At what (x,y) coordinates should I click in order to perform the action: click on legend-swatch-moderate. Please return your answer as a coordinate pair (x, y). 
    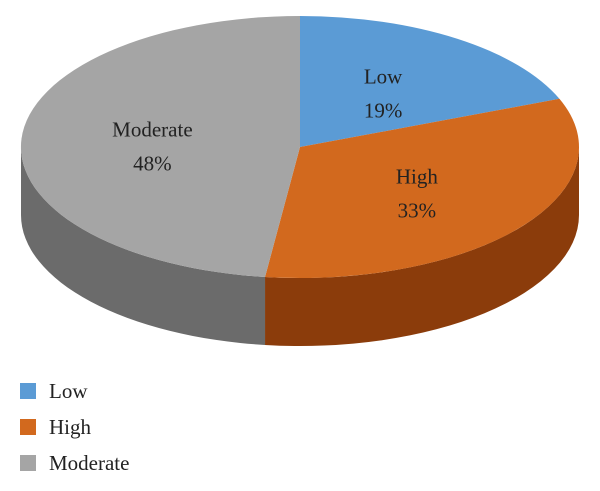
    Looking at the image, I should click on (28, 463).